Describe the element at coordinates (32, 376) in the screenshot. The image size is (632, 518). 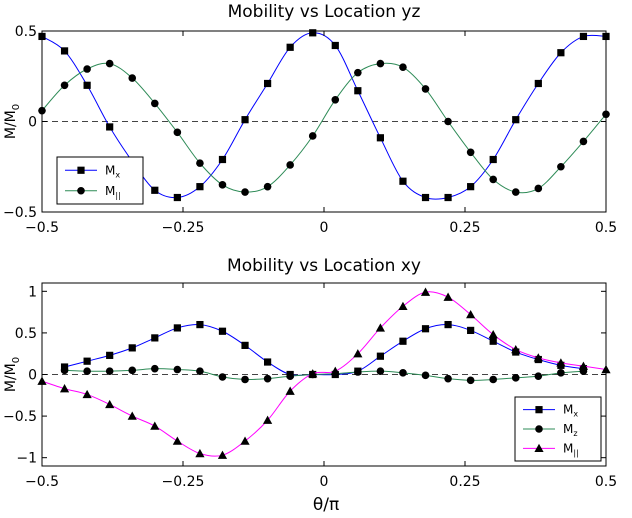
I see `y-tick-label: 0` at that location.